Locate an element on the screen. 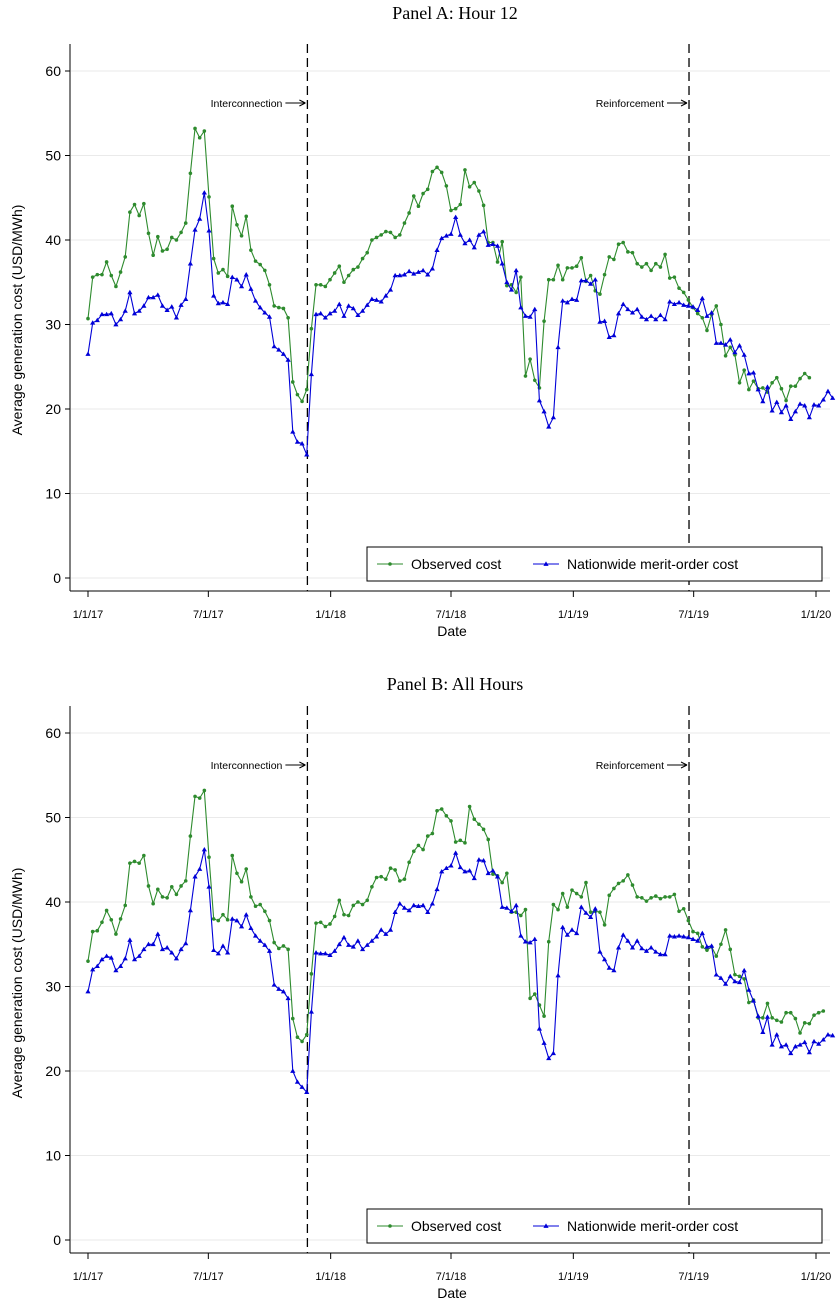 The image size is (839, 1302). x-tick-label: 1/1/19 is located at coordinates (573, 1277).